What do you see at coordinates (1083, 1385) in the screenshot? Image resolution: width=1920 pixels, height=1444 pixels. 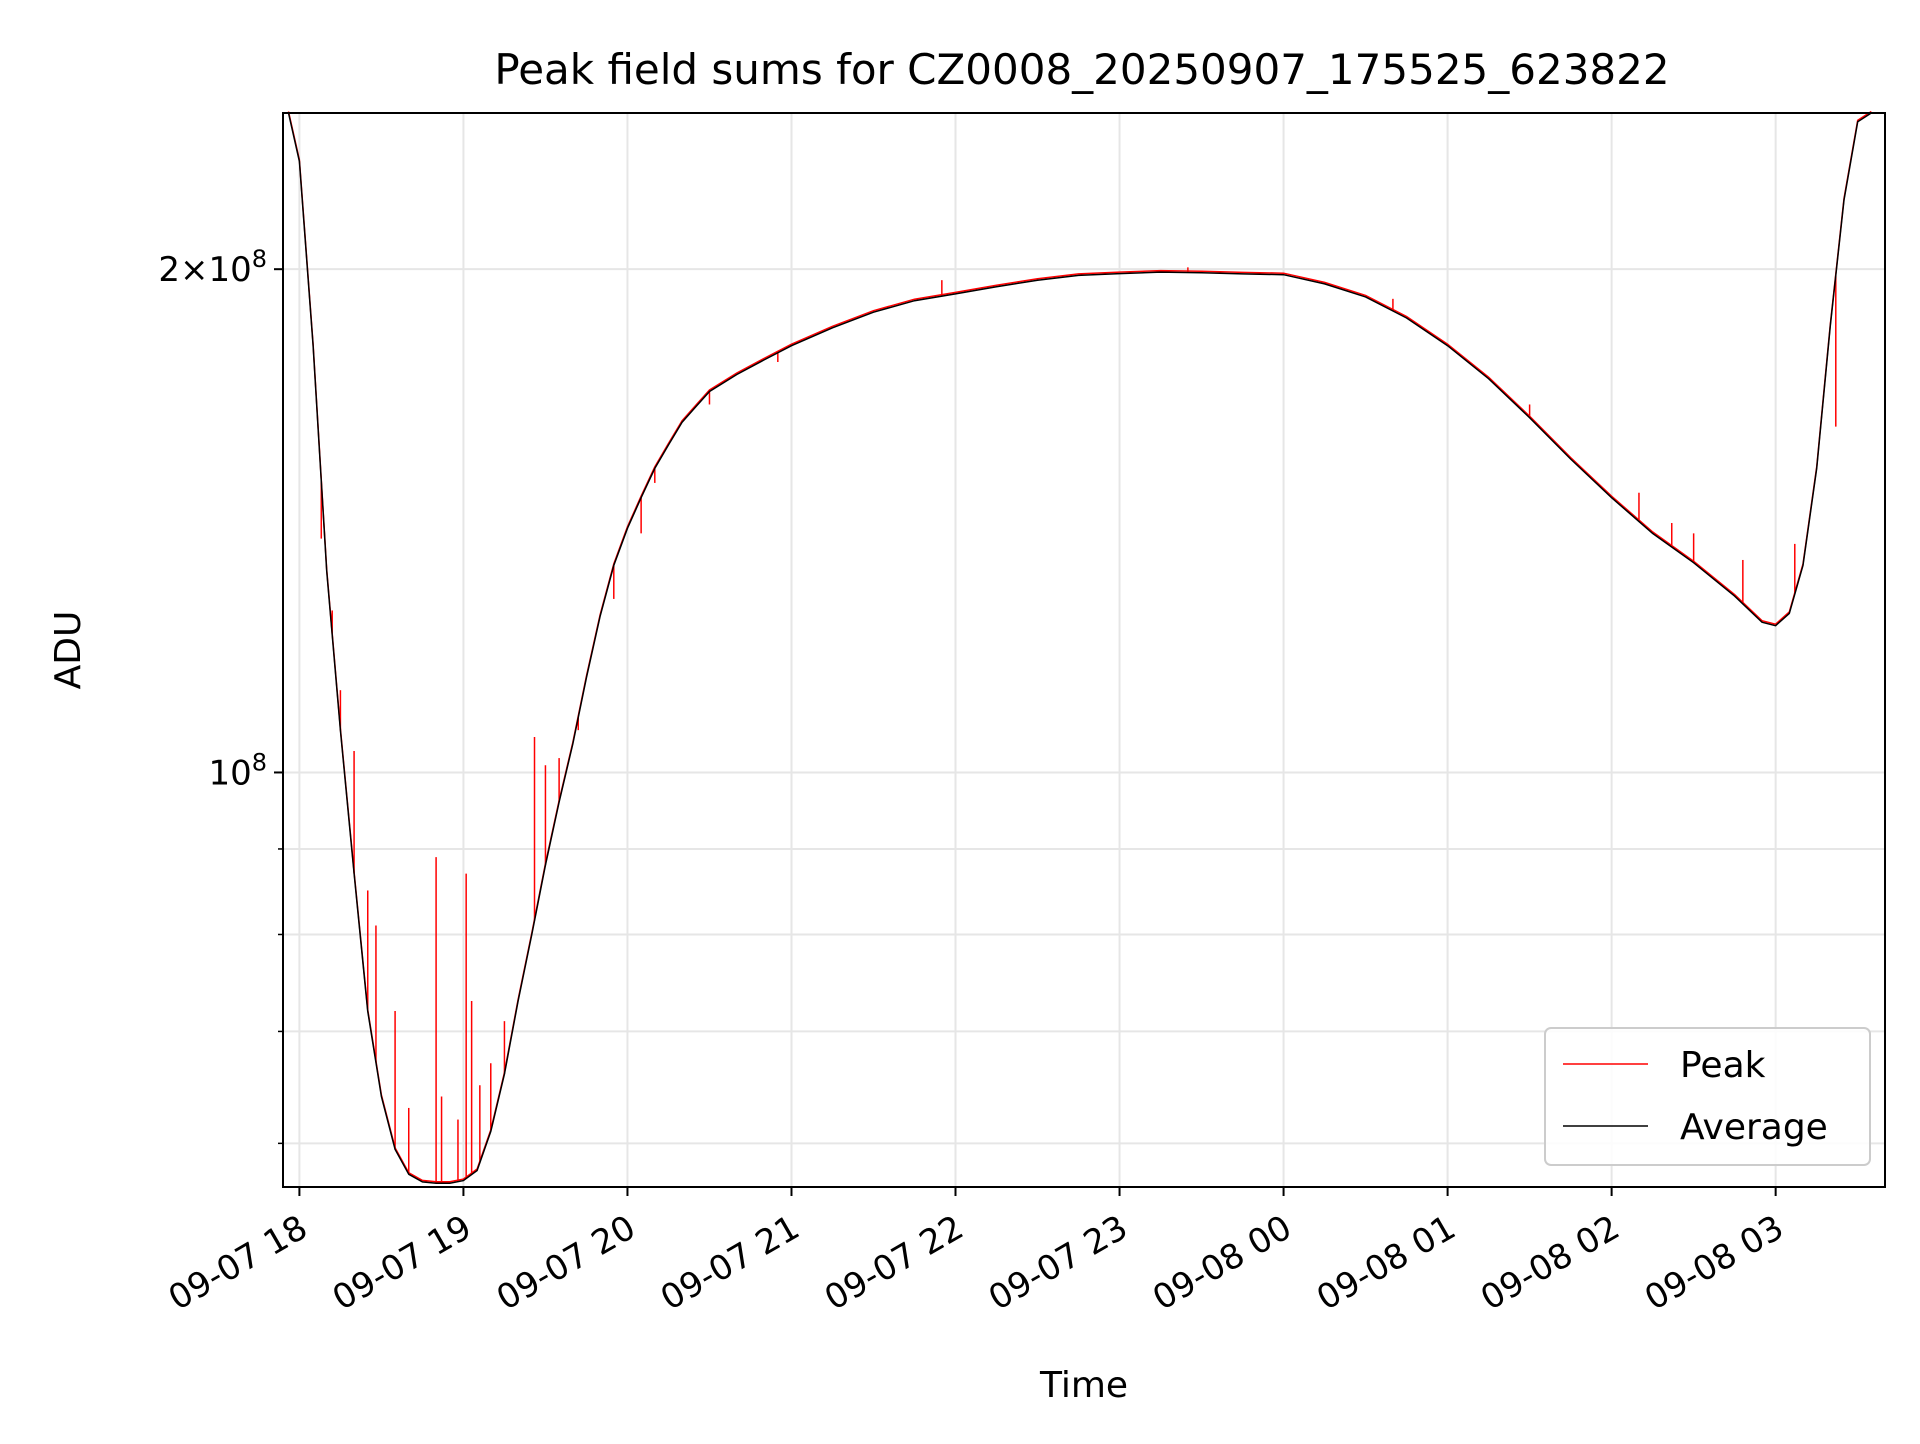 I see `x-axis-label: Time` at bounding box center [1083, 1385].